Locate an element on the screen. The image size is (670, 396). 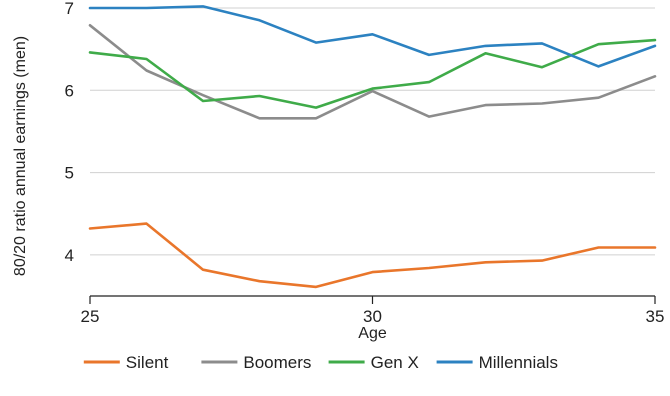
y-axis-title: 80/20 ratio annual earnings (men) is located at coordinates (20, 156).